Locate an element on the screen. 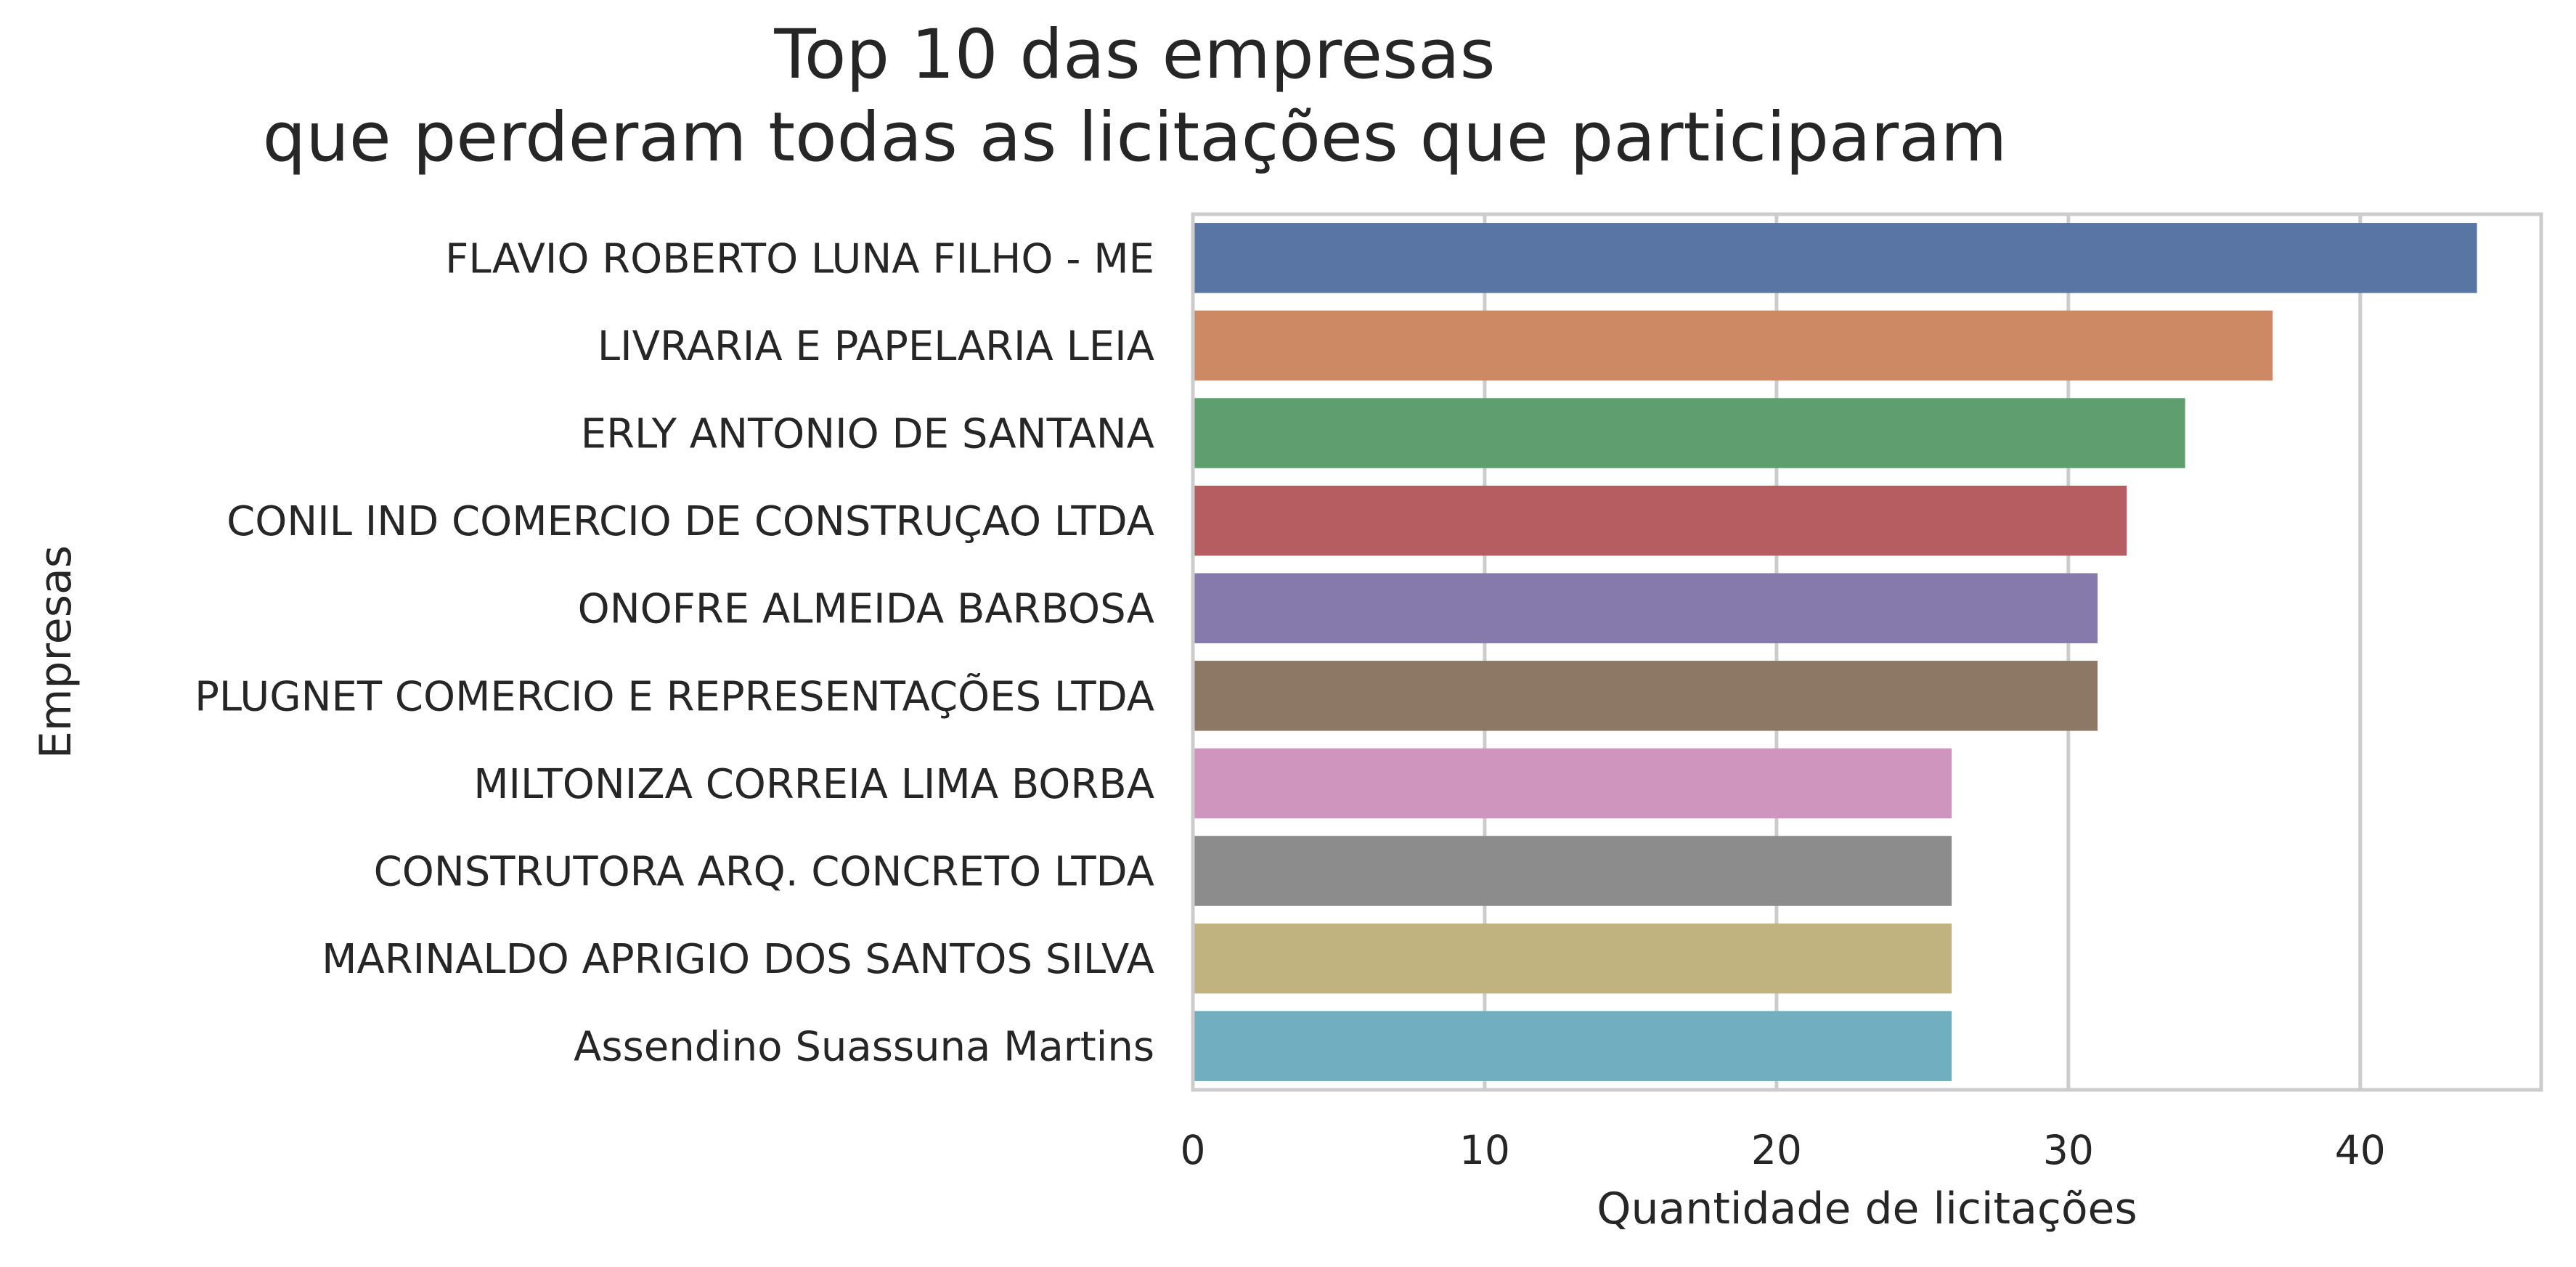 This screenshot has width=2576, height=1267. y-tick-label: CONIL IND COMERCIO DE CONSTRUÇAO LTDA is located at coordinates (690, 521).